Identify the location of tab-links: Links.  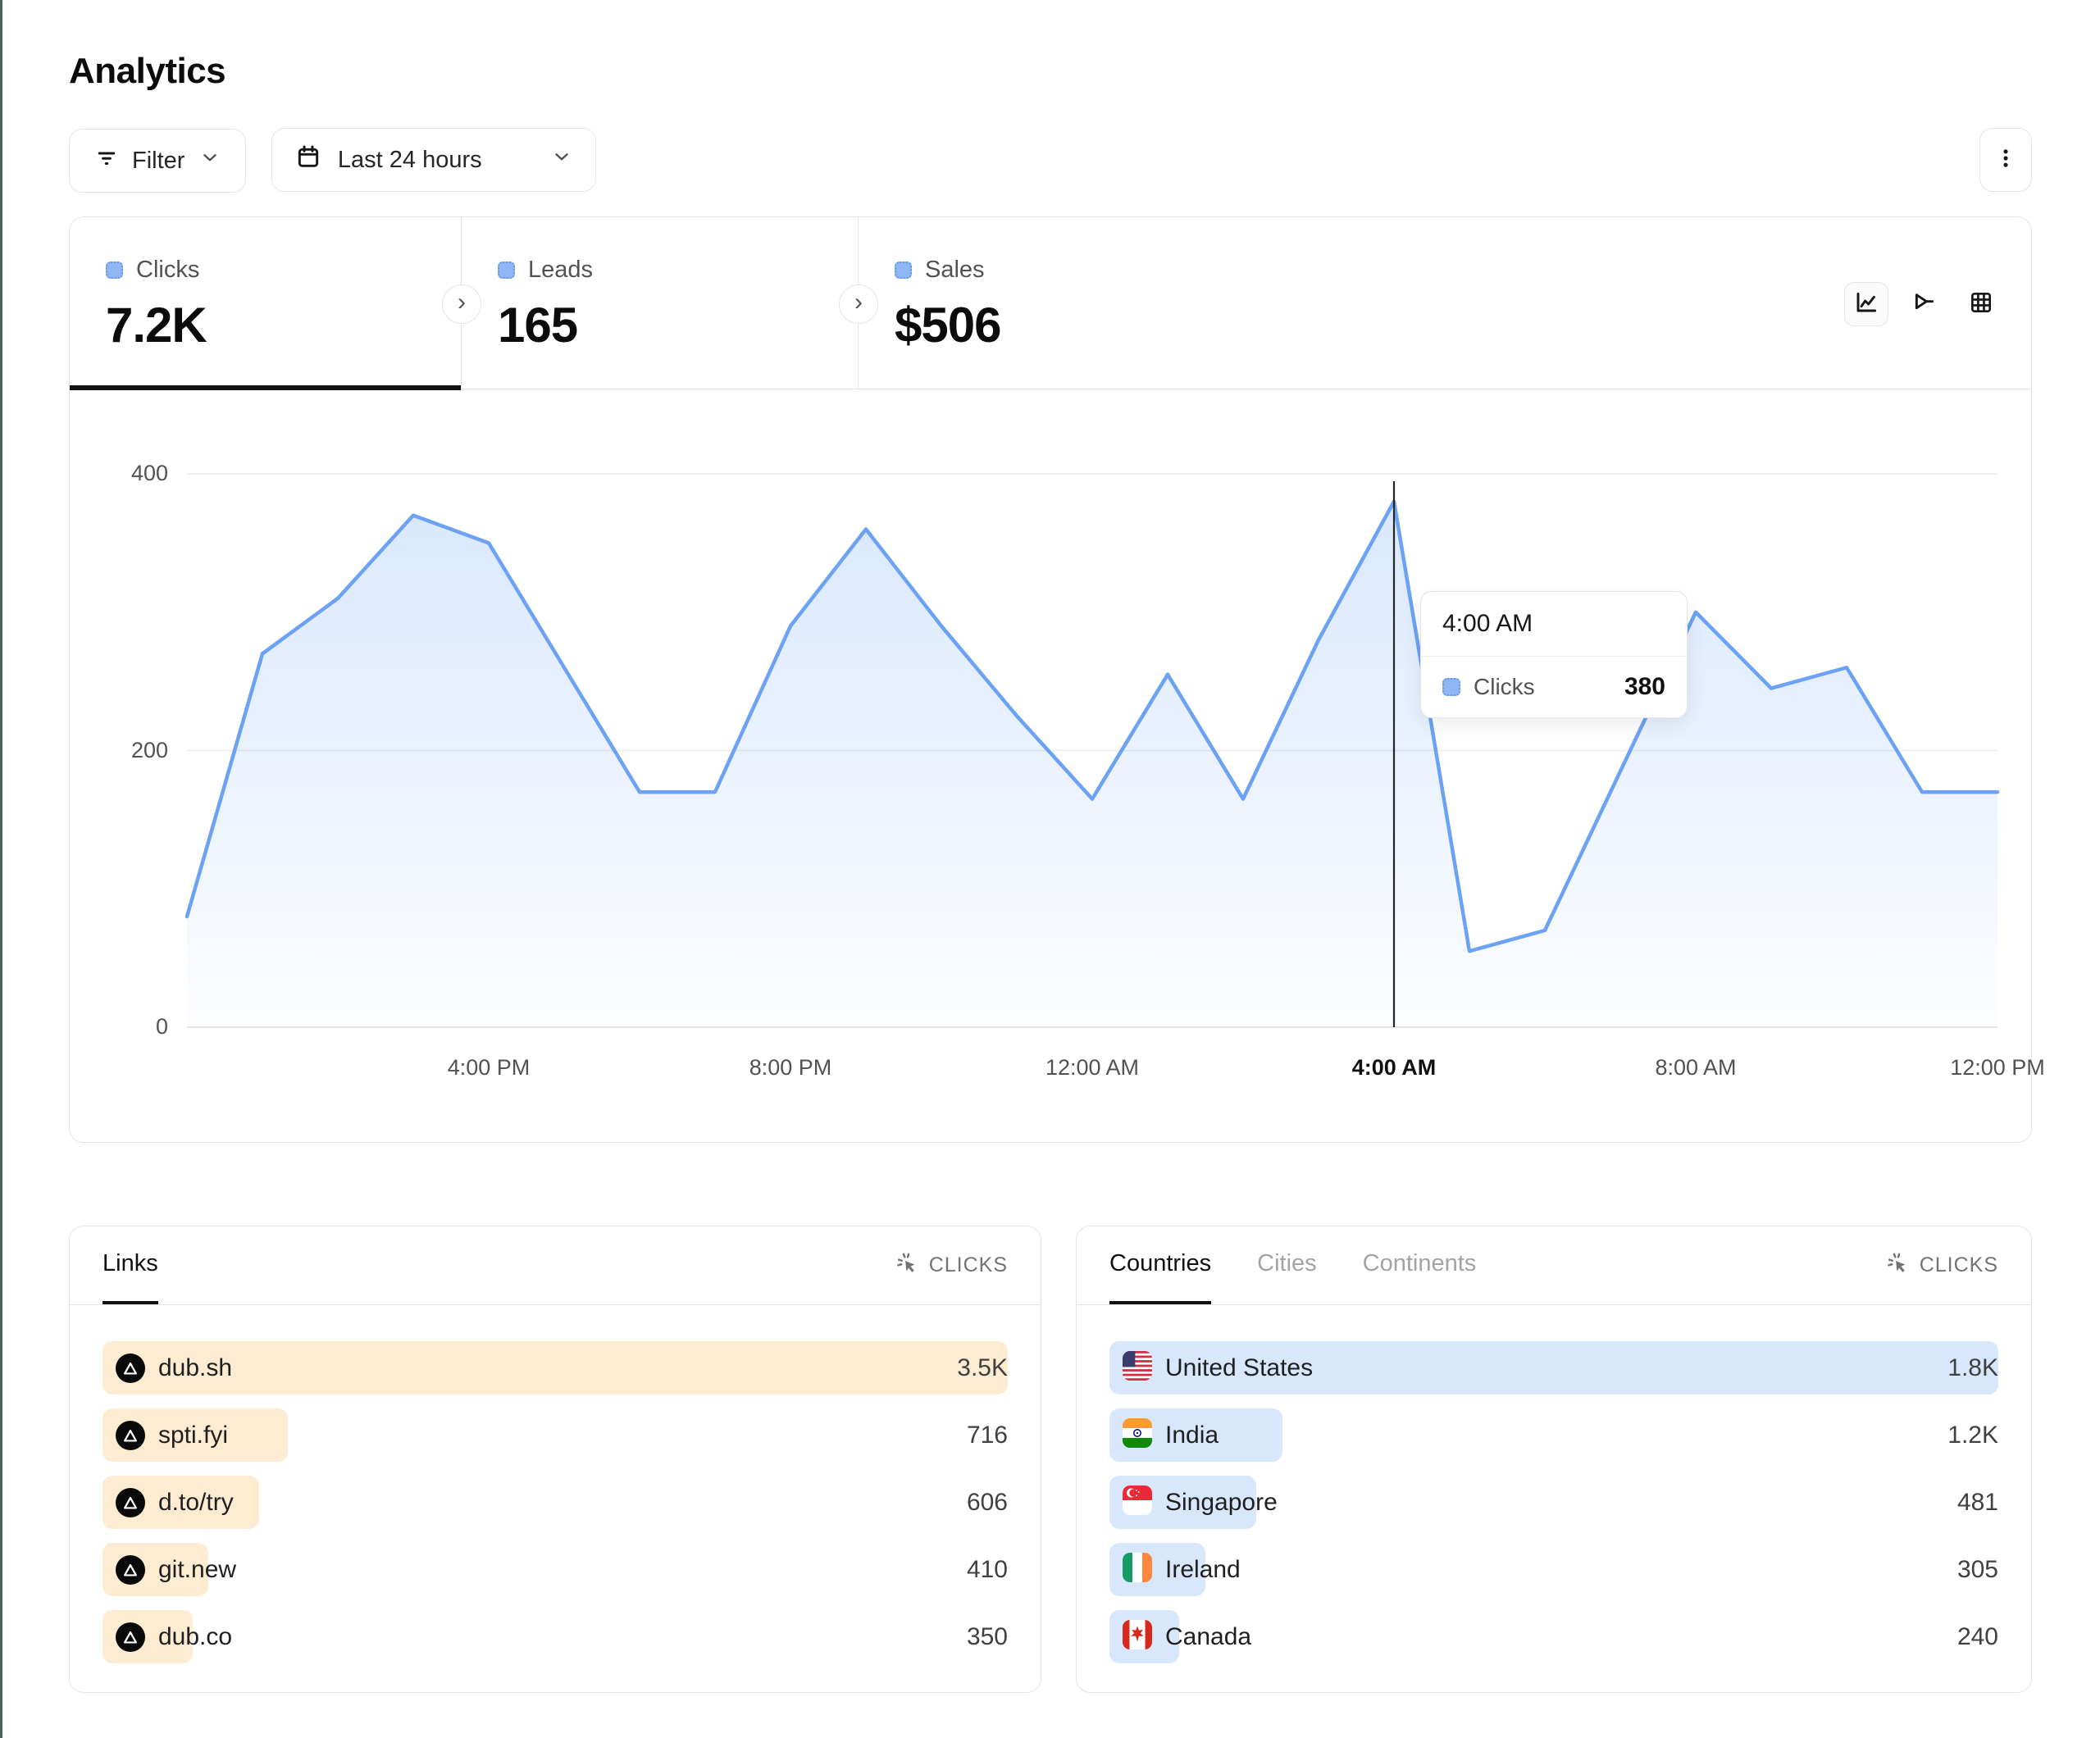
(130, 1265).